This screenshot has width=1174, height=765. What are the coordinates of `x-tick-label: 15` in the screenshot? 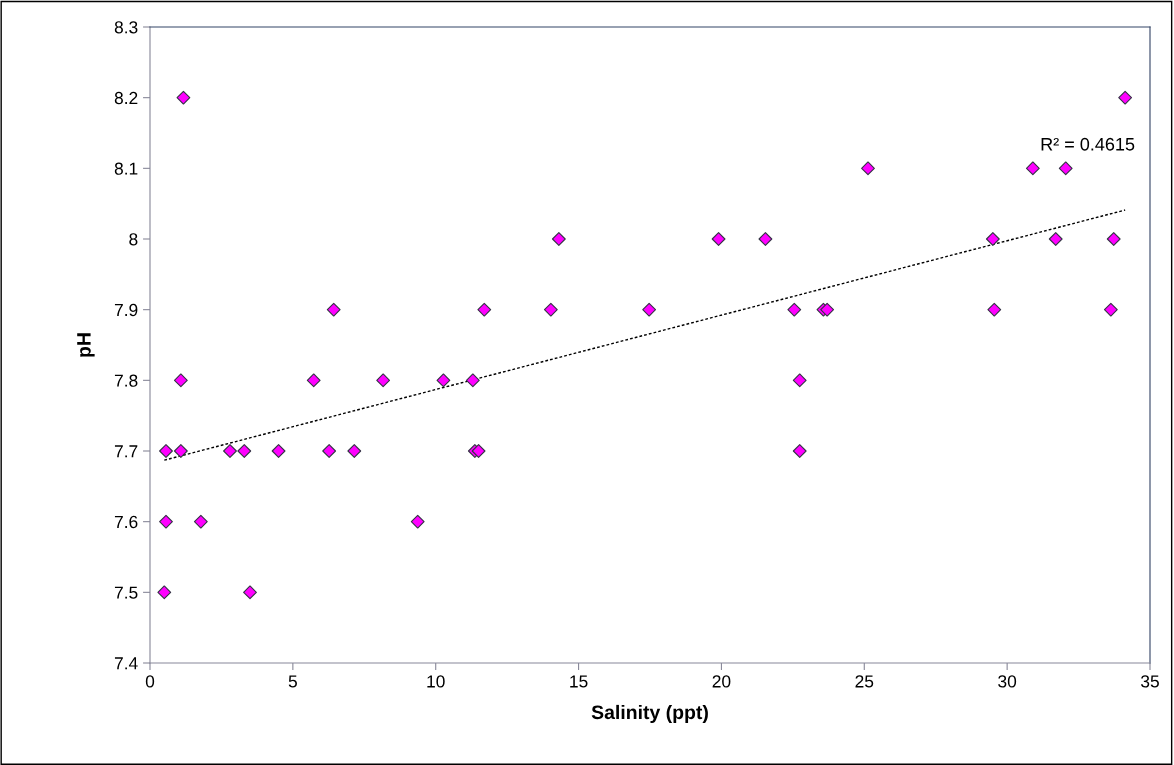 It's located at (579, 681).